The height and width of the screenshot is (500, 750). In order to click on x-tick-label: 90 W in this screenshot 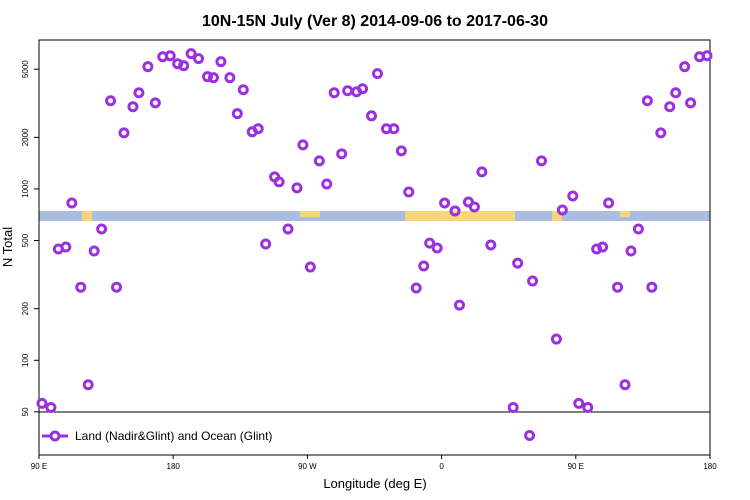, I will do `click(307, 466)`.